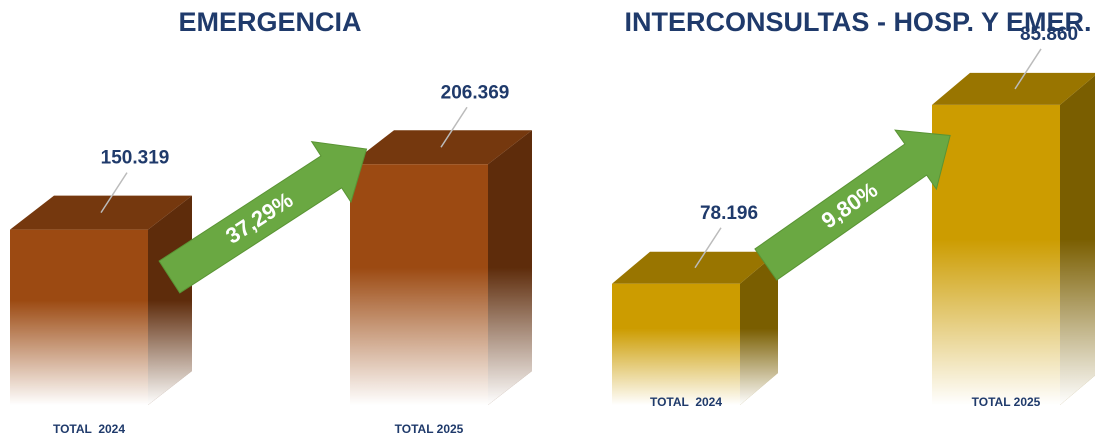 This screenshot has height=439, width=1095. What do you see at coordinates (729, 213) in the screenshot?
I see `value-label: 78.196` at bounding box center [729, 213].